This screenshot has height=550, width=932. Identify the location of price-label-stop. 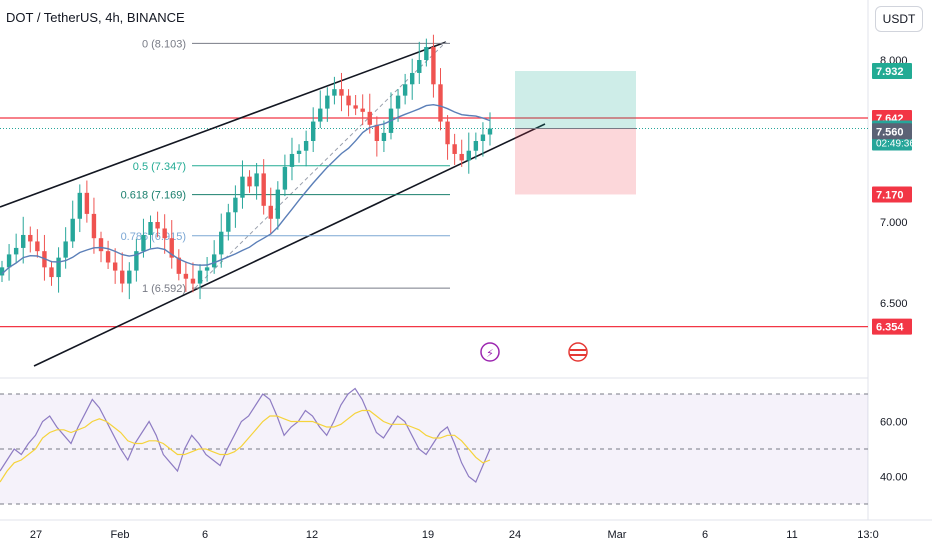
(892, 194).